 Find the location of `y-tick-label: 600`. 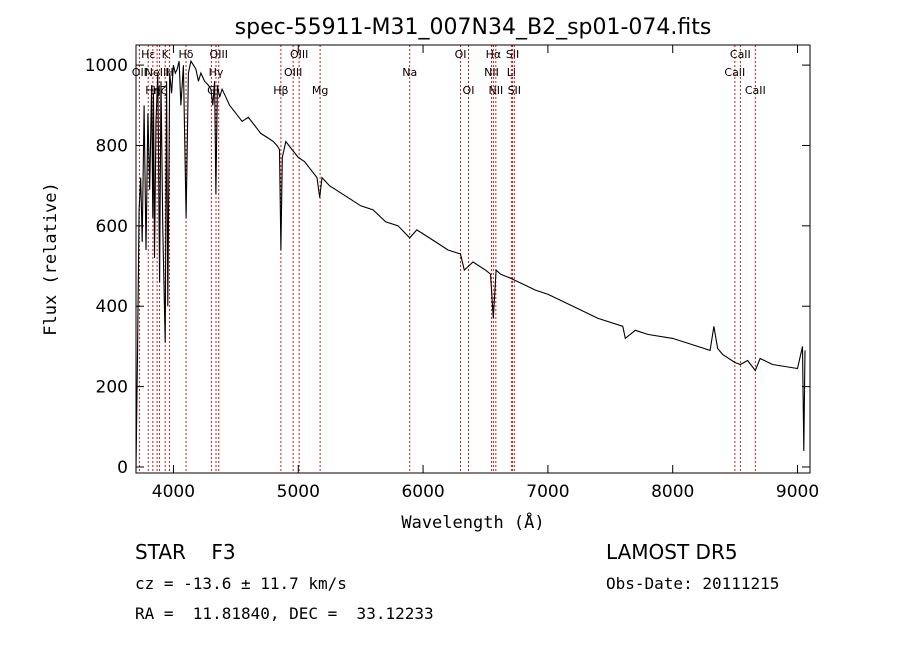

y-tick-label: 600 is located at coordinates (112, 227).